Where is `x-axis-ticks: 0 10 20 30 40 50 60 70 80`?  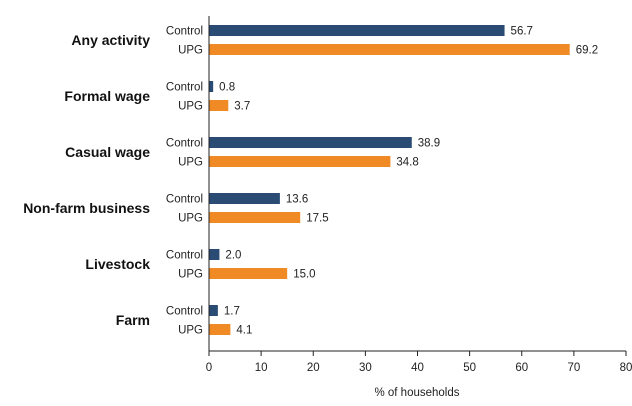
x-axis-ticks: 0 10 20 30 40 50 60 70 80 is located at coordinates (419, 362).